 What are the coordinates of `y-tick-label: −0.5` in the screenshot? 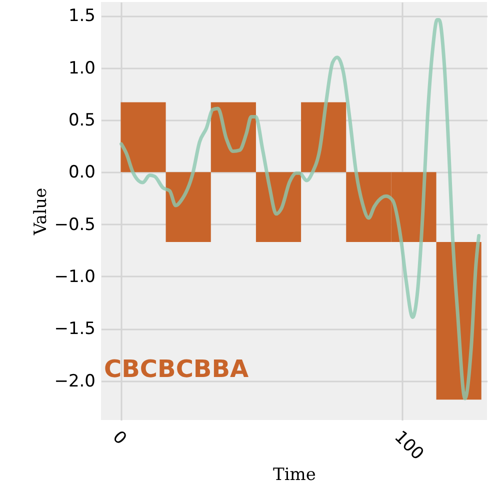 It's located at (75, 224).